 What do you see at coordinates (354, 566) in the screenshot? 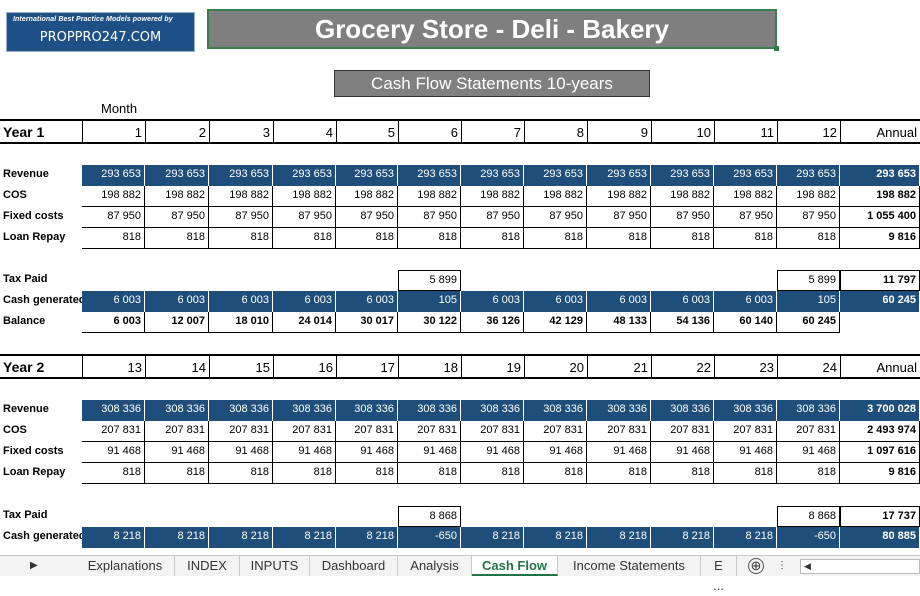
I see `sheet-tab: Dashboard` at bounding box center [354, 566].